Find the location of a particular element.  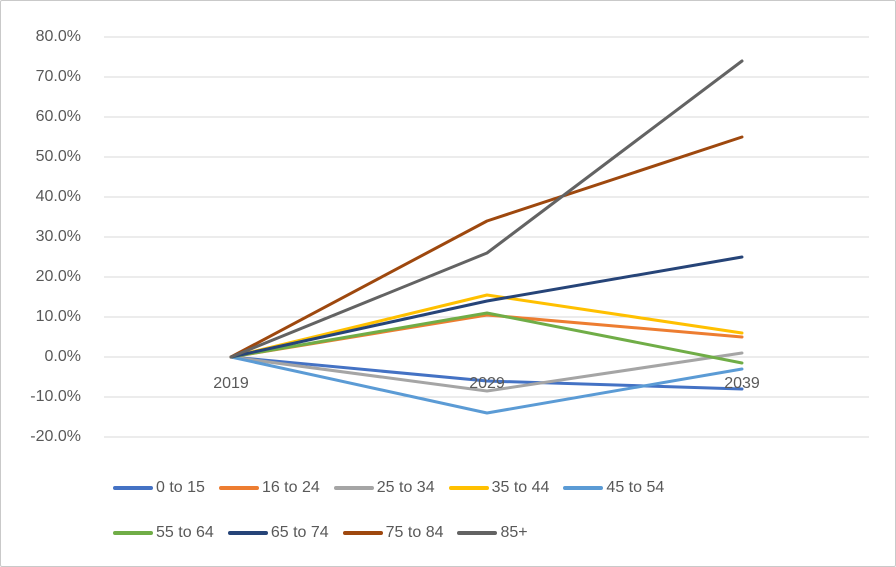

legend-label-25-to-34: 25 to 34 is located at coordinates (405, 487).